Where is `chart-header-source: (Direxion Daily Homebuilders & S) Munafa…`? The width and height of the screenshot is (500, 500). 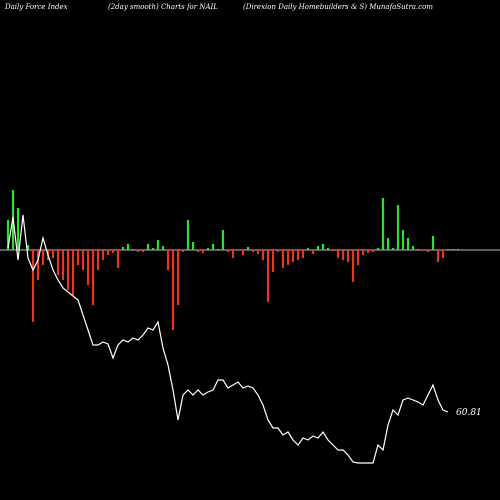
chart-header-source: (Direxion Daily Homebuilders & S) Munafa… is located at coordinates (338, 7).